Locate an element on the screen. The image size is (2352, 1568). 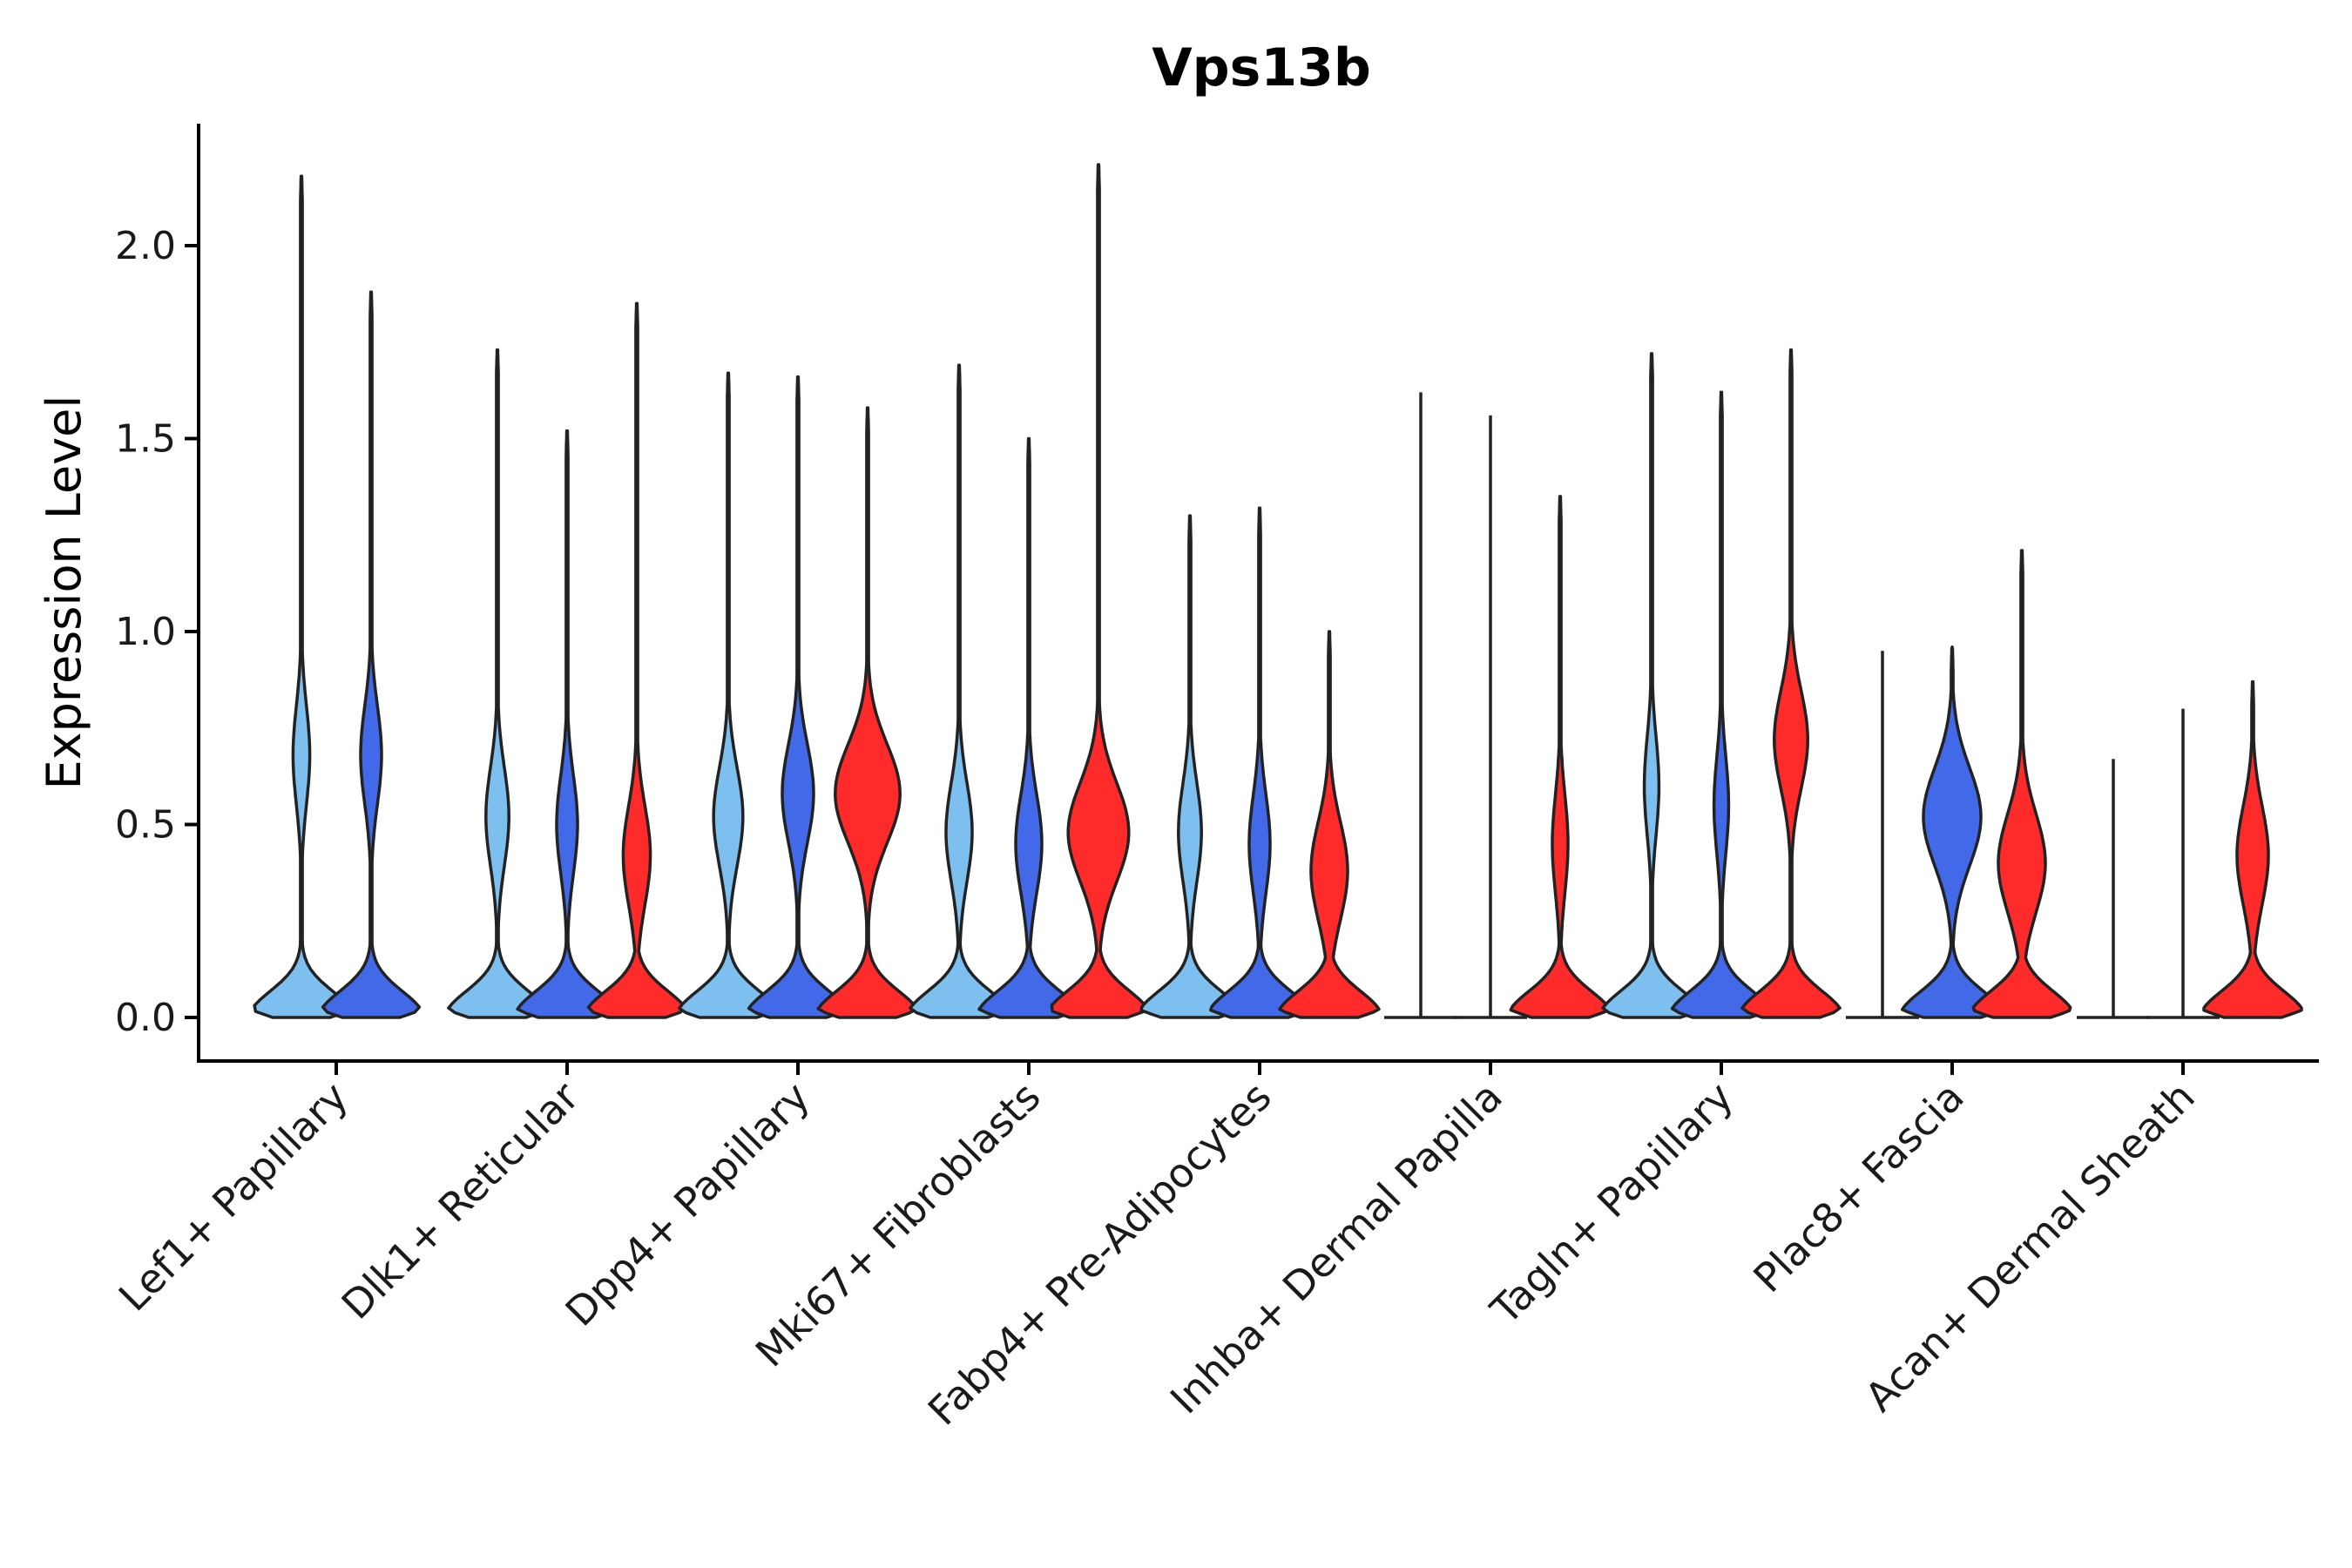
y-axis-ticks: 0.0 0.5 1.0 1.5 2.0 is located at coordinates (157, 632).